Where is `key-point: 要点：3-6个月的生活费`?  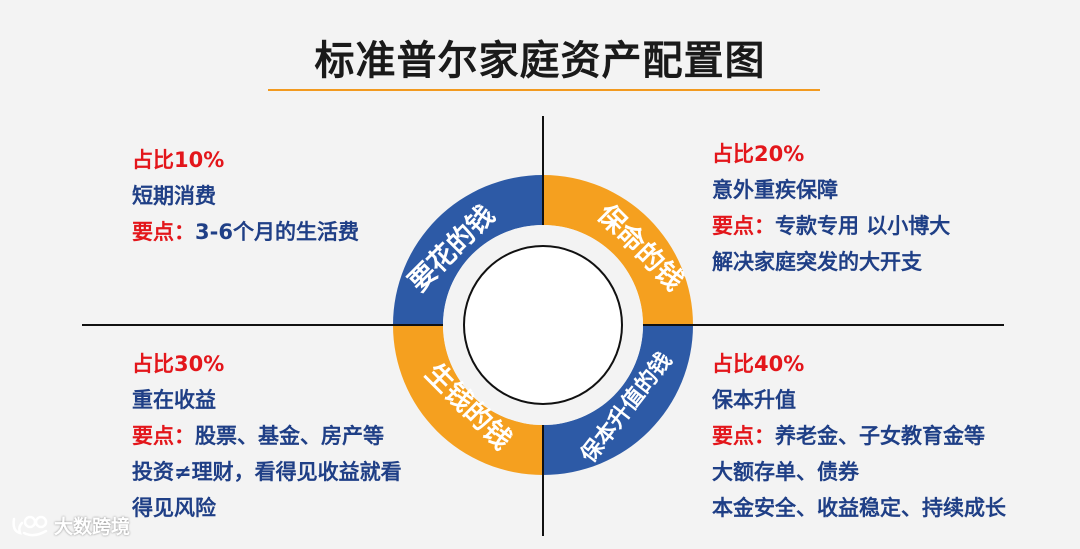
key-point: 要点：3-6个月的生活费 is located at coordinates (245, 232).